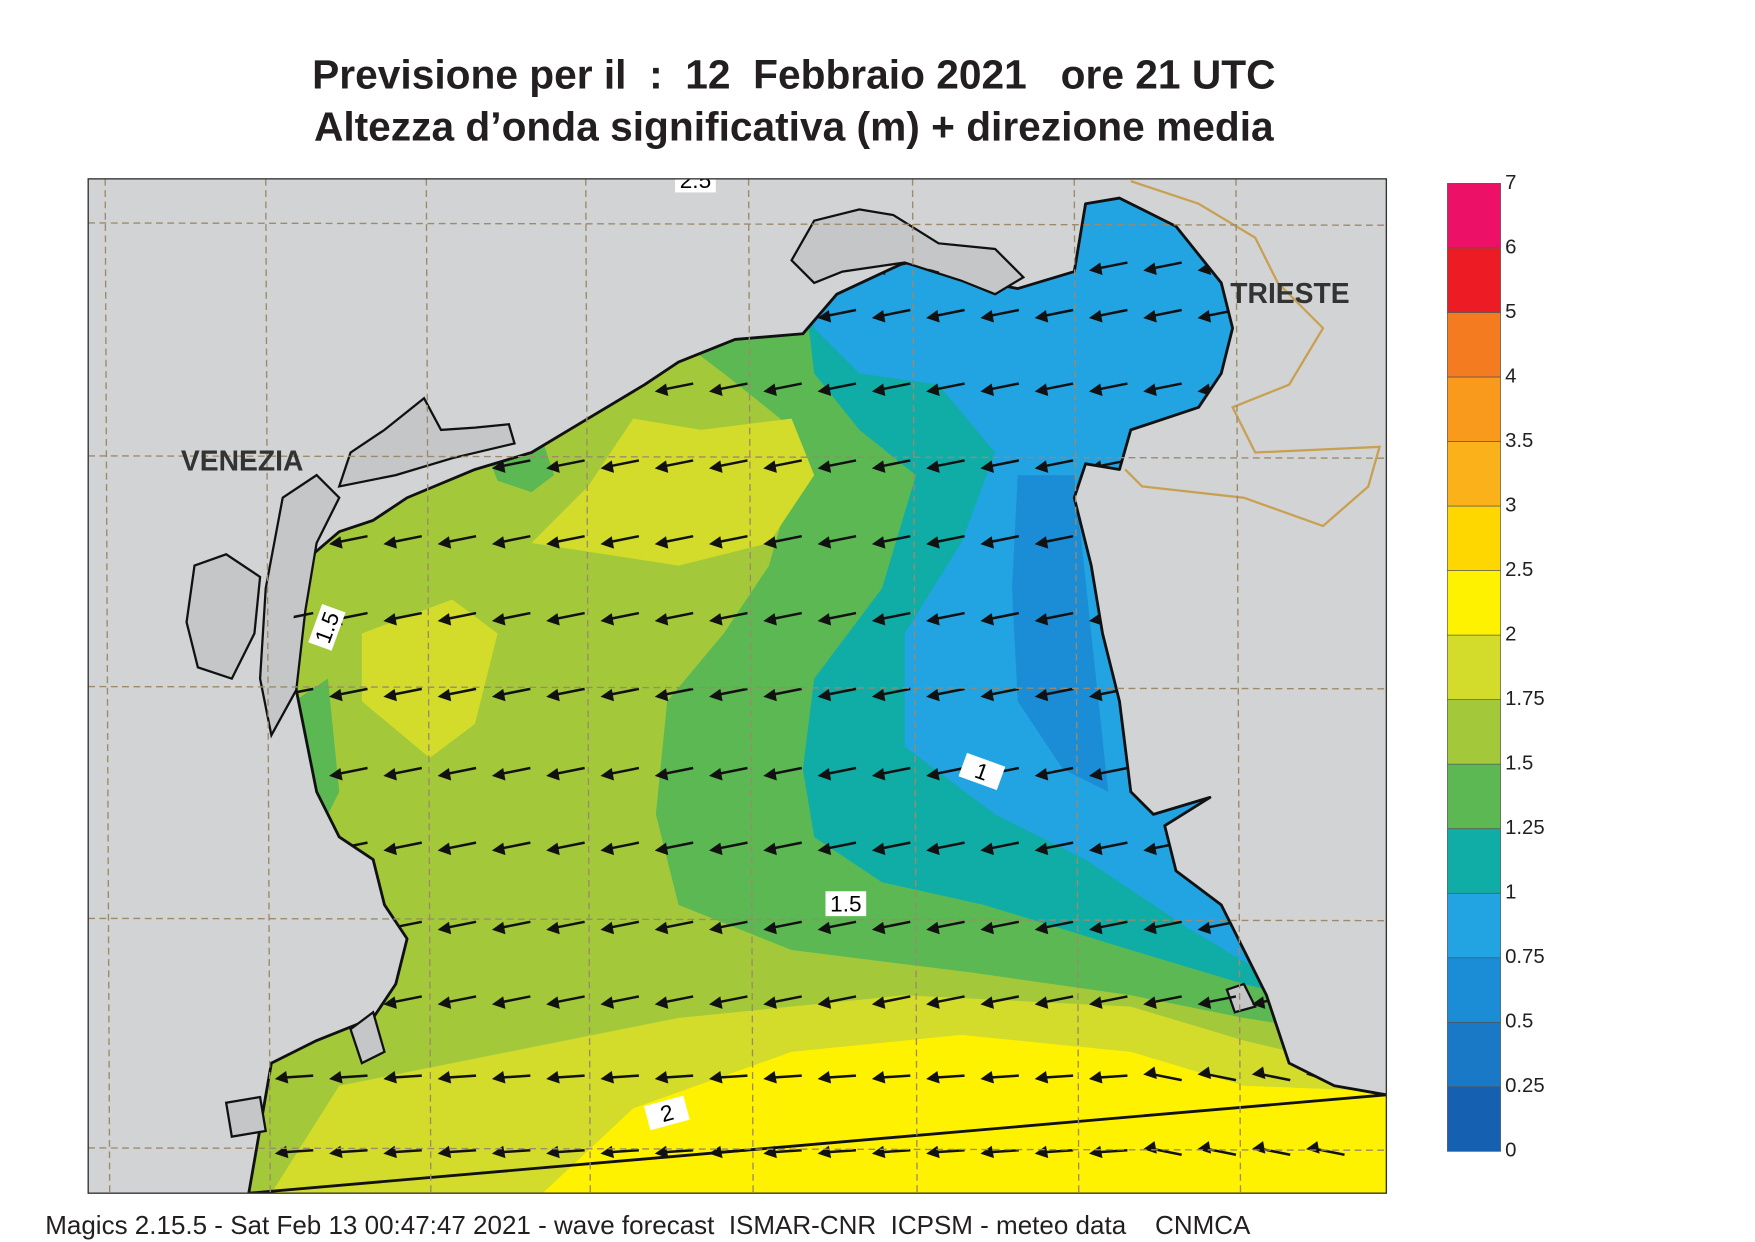 Image resolution: width=1755 pixels, height=1242 pixels. I want to click on contour-label-group: 1, so click(982, 771).